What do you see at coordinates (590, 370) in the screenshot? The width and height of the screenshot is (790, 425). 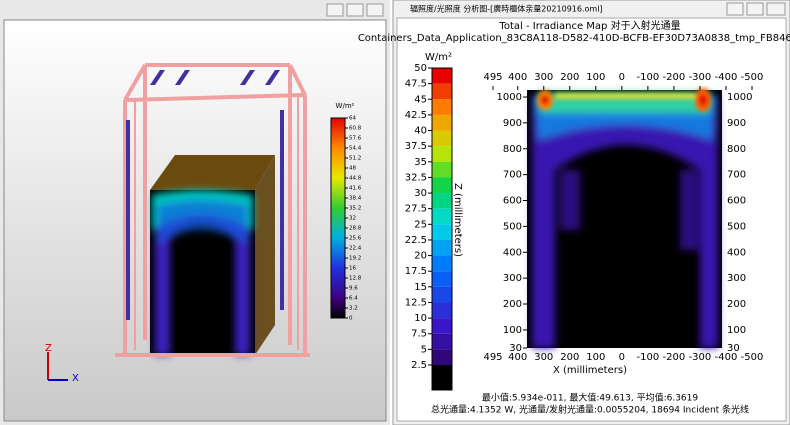 I see `x-axis-label: X (millimeters)` at bounding box center [590, 370].